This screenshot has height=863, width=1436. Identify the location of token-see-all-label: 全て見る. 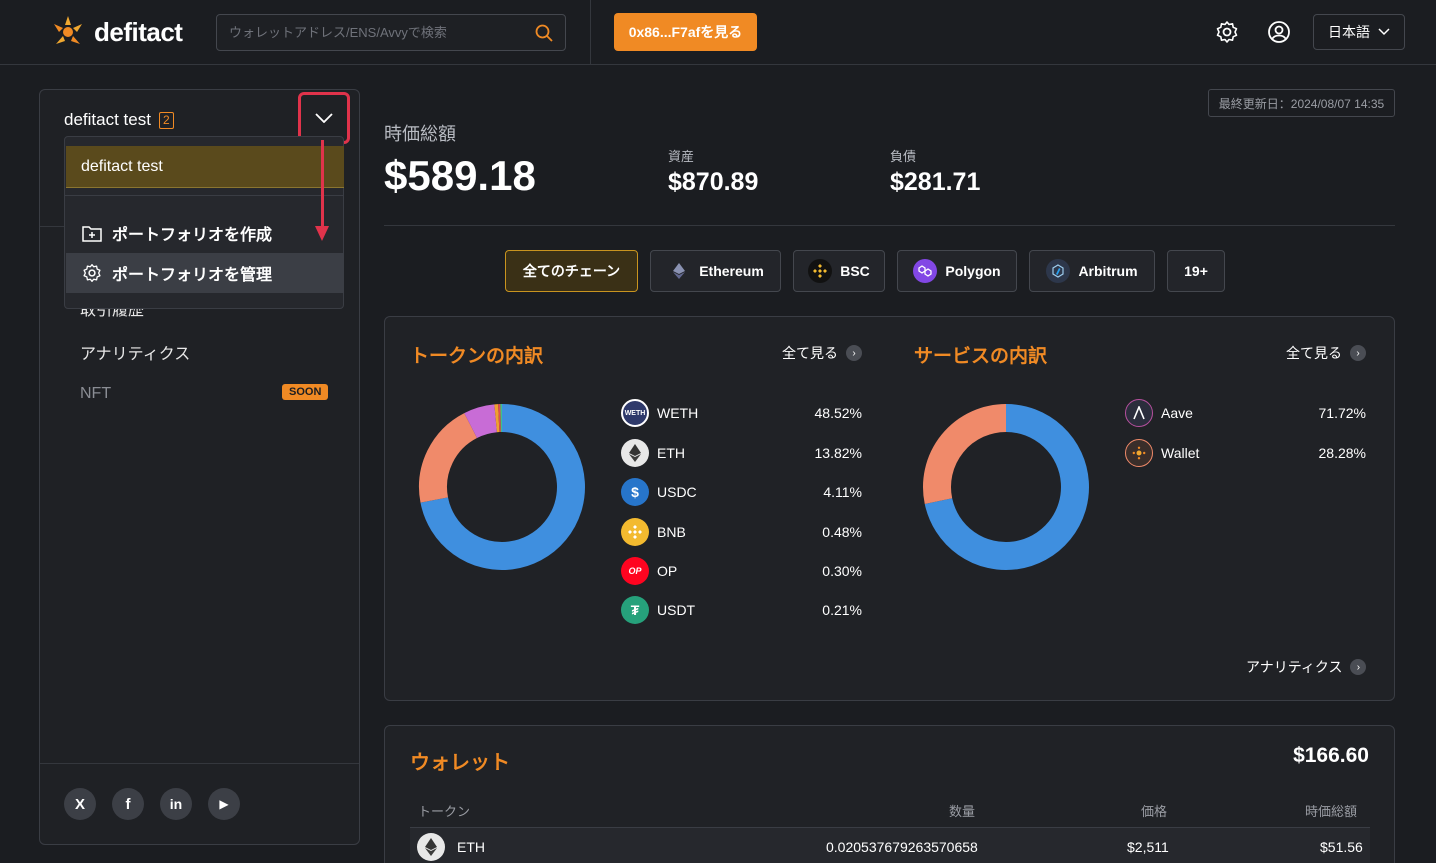
(810, 353).